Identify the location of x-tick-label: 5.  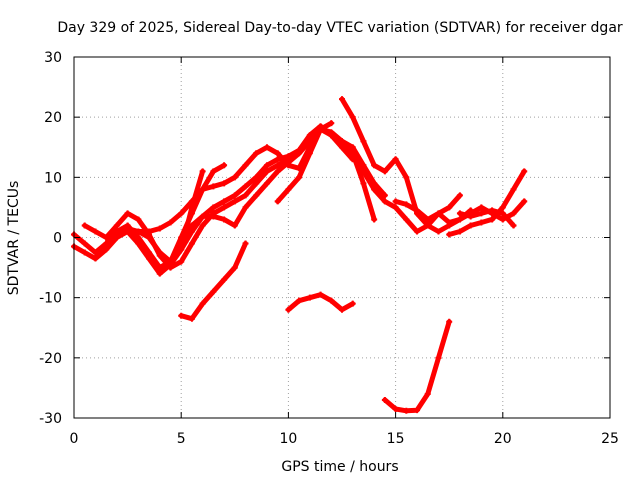
(181, 439).